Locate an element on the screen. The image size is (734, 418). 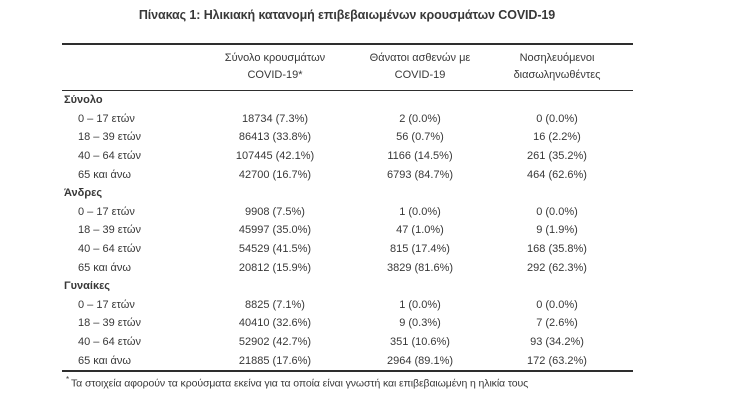
cases-cell: 8825 (7.1%) is located at coordinates (275, 304).